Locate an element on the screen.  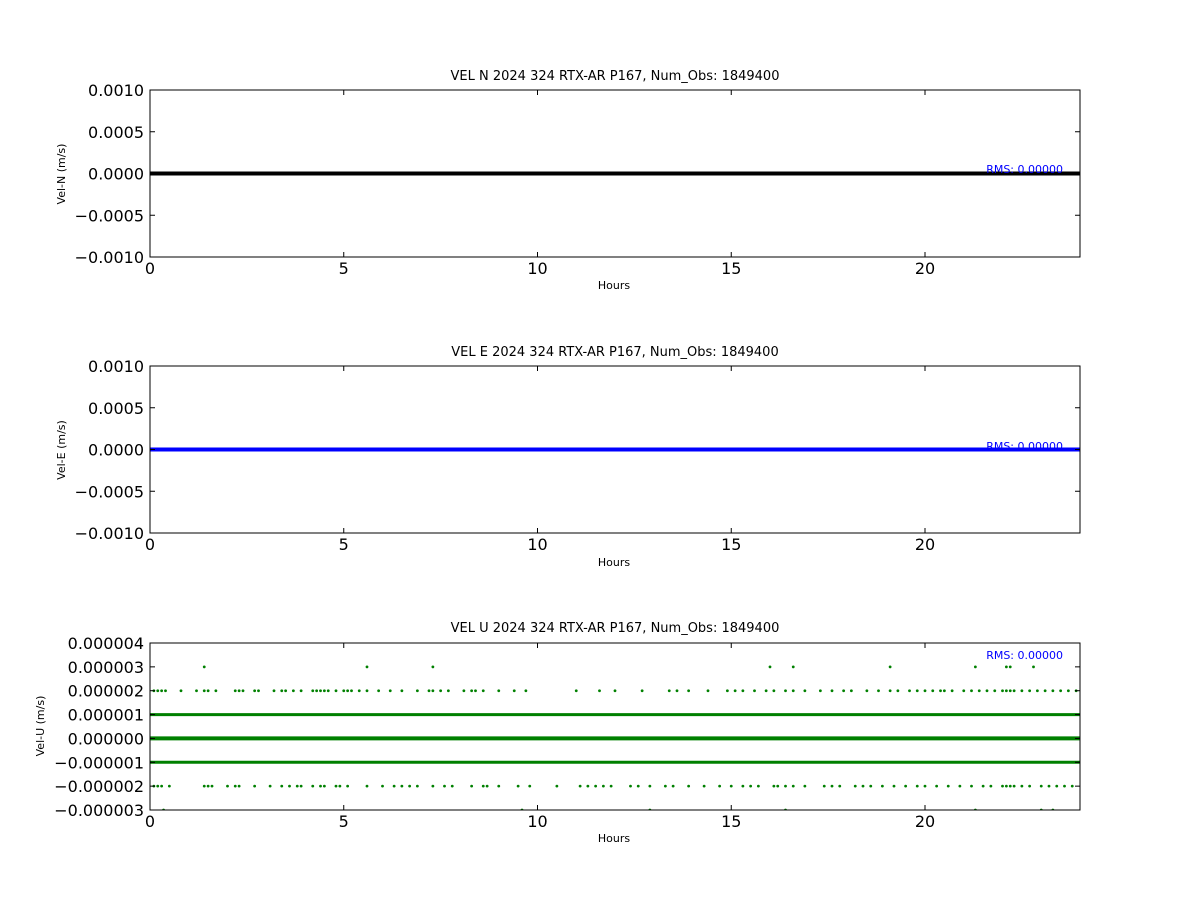
y-tick-label: 0.000004 is located at coordinates (106, 643).